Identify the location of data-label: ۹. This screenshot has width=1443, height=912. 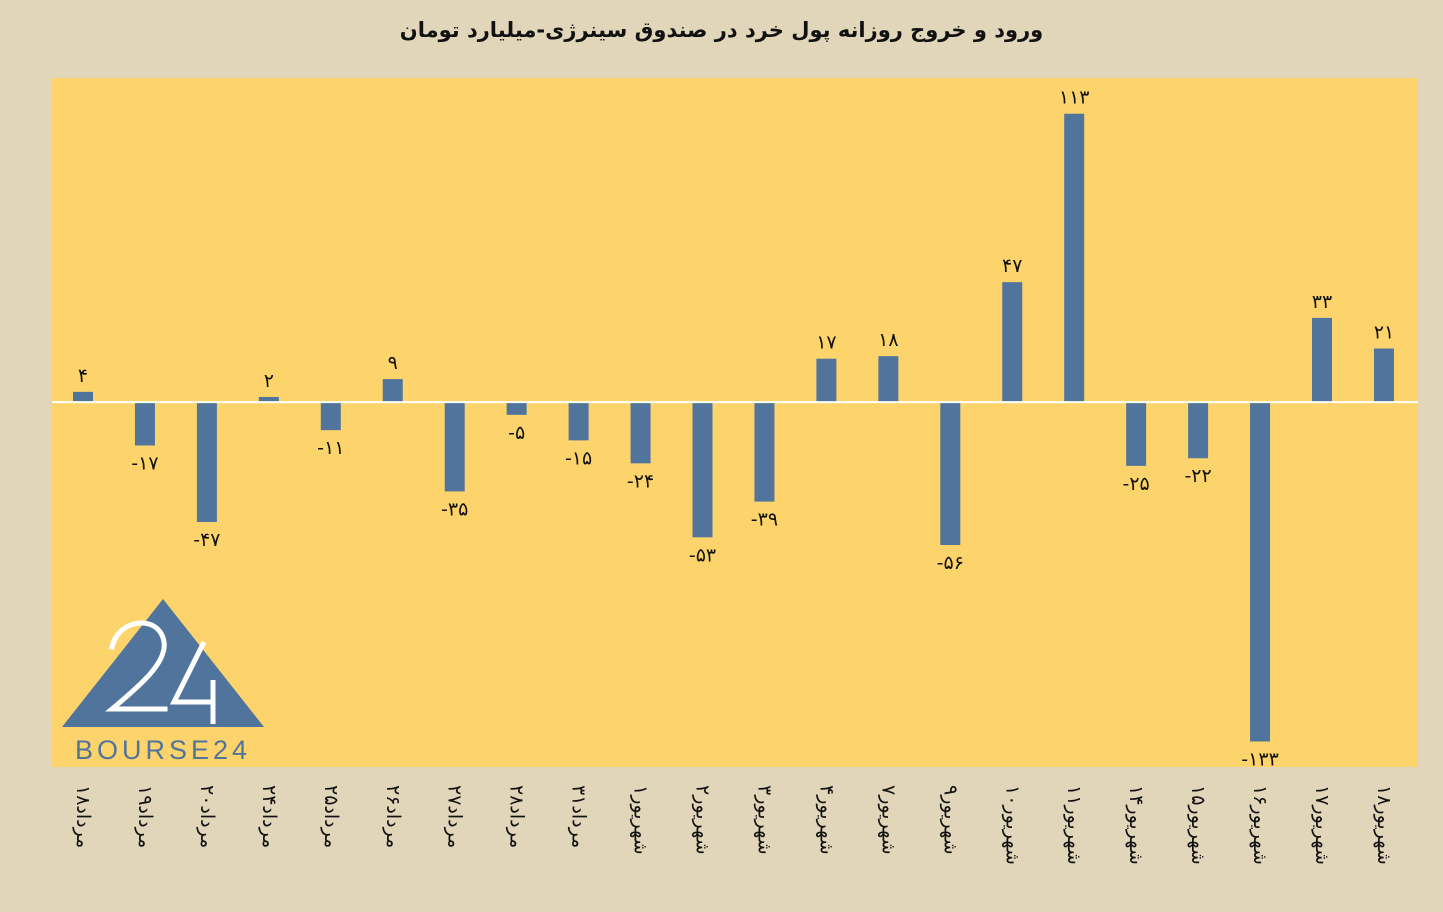
(393, 363).